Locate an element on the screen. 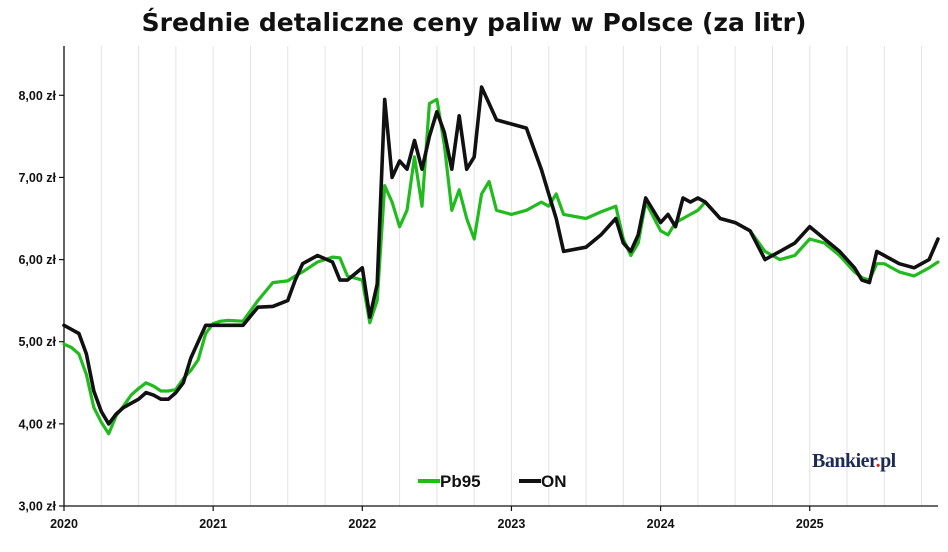  legend: Pb95 ON is located at coordinates (492, 481).